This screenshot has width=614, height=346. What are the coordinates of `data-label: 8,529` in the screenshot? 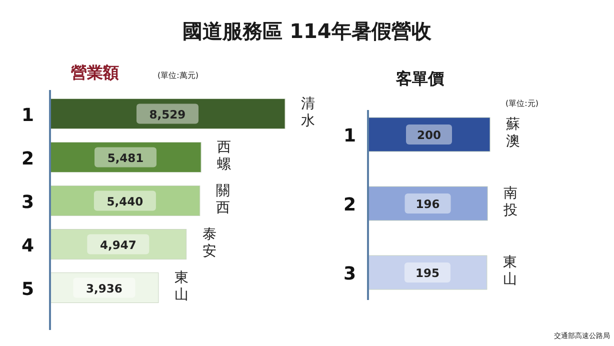 It's located at (167, 114).